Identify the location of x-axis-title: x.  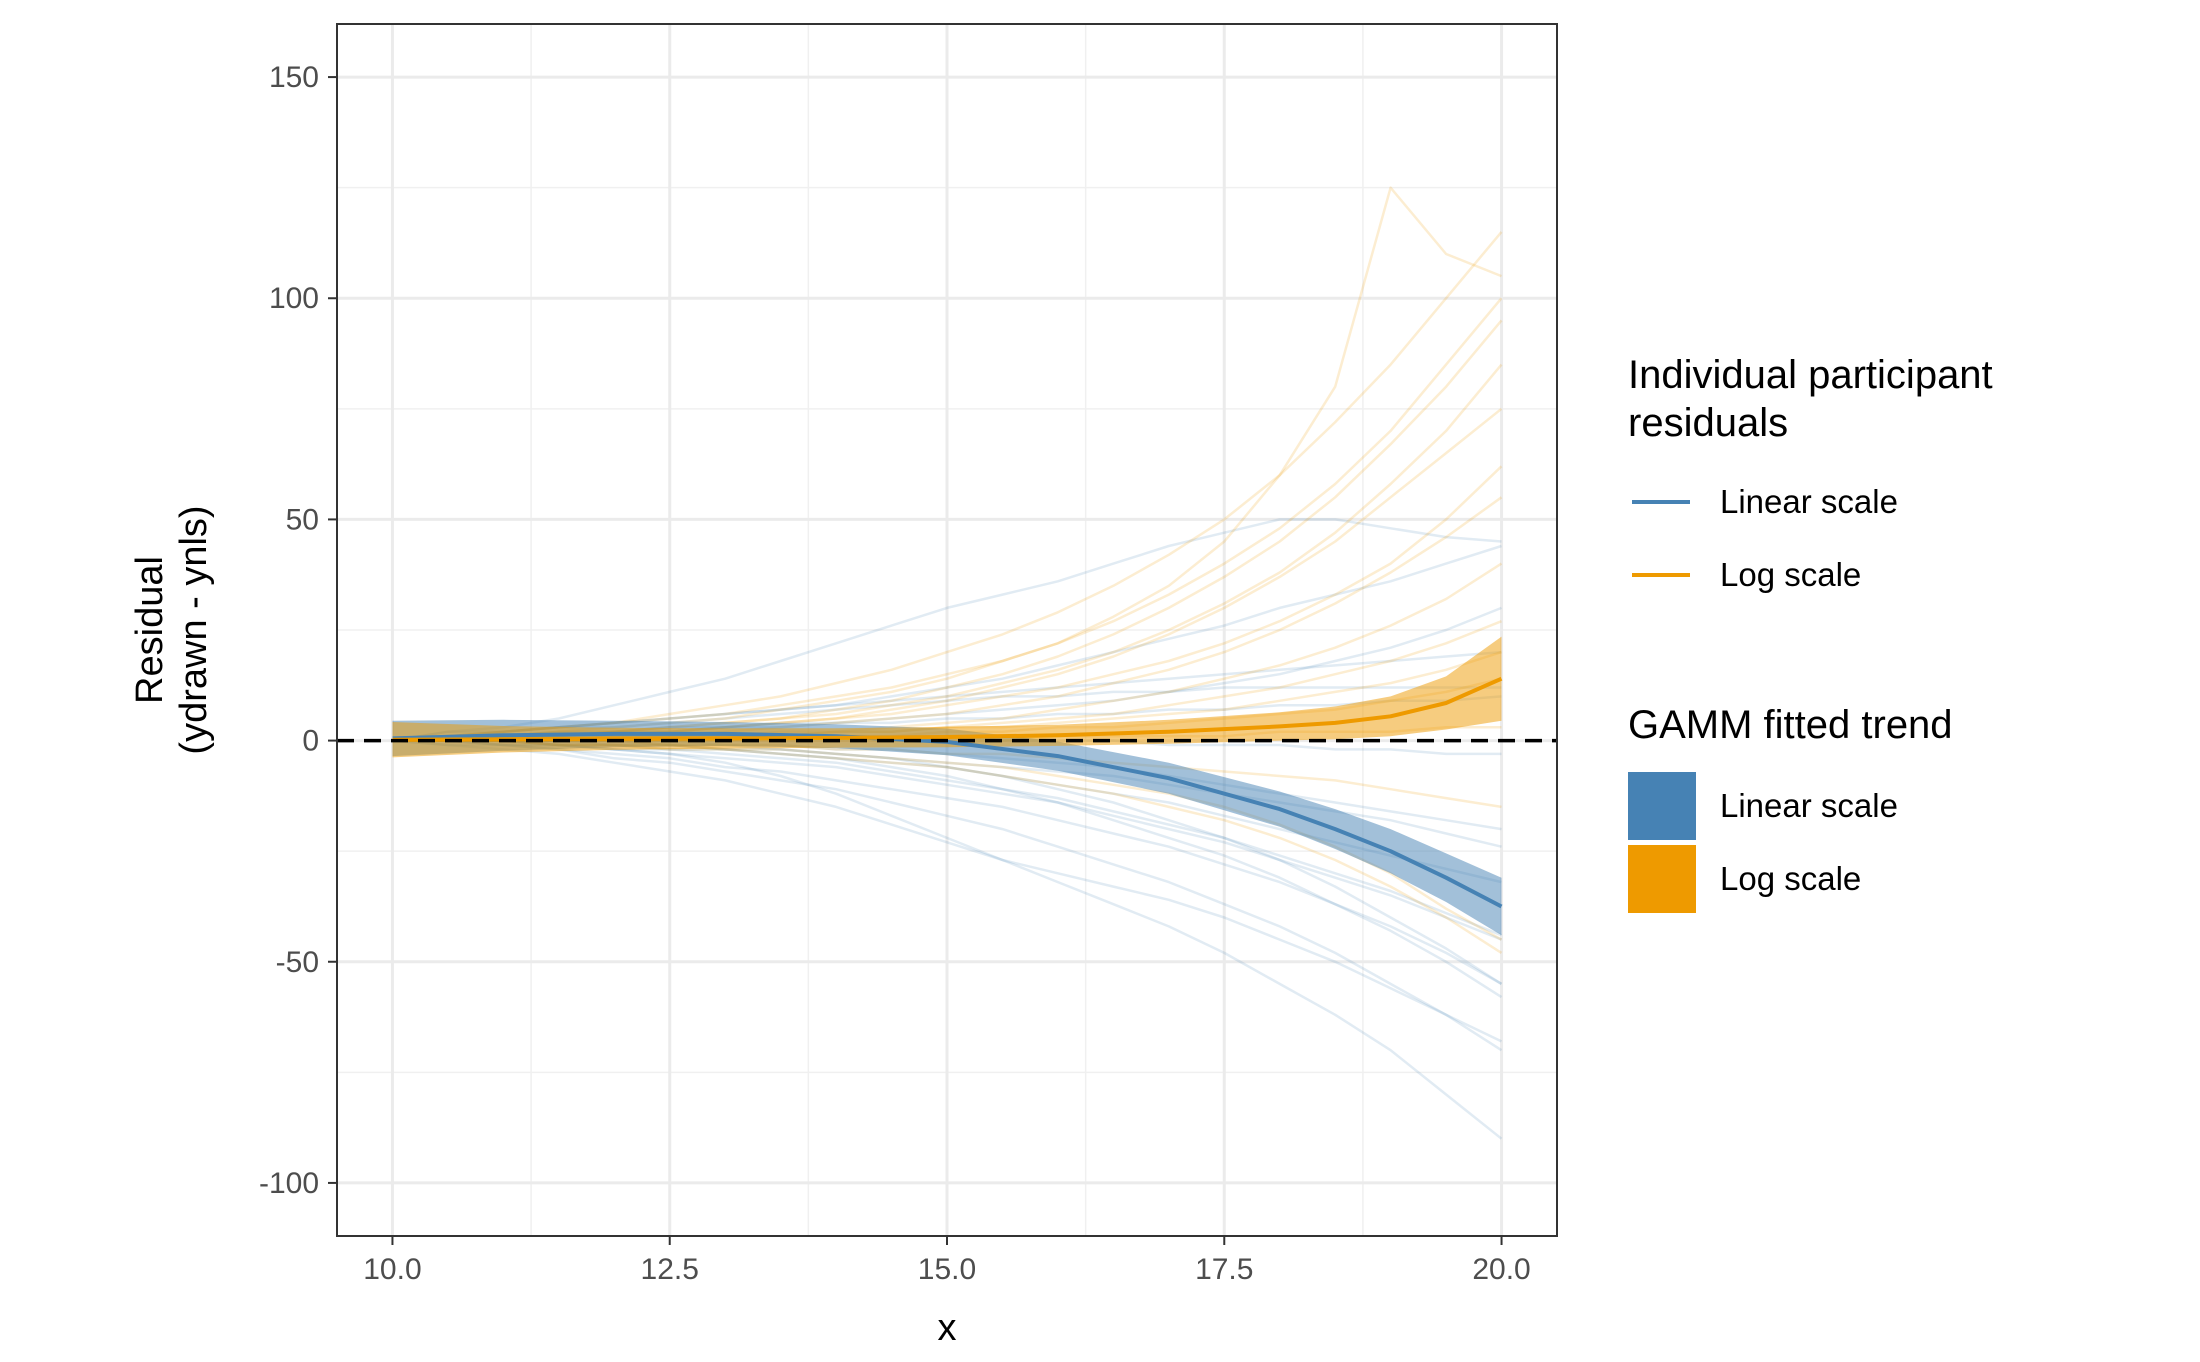
(947, 1328).